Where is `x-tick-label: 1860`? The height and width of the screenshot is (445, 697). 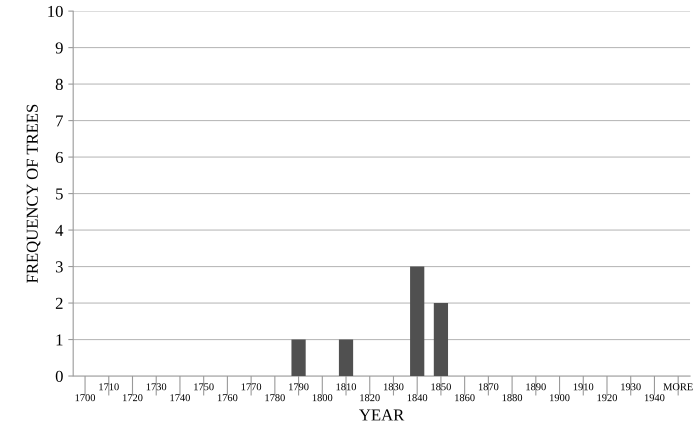 x-tick-label: 1860 is located at coordinates (465, 398).